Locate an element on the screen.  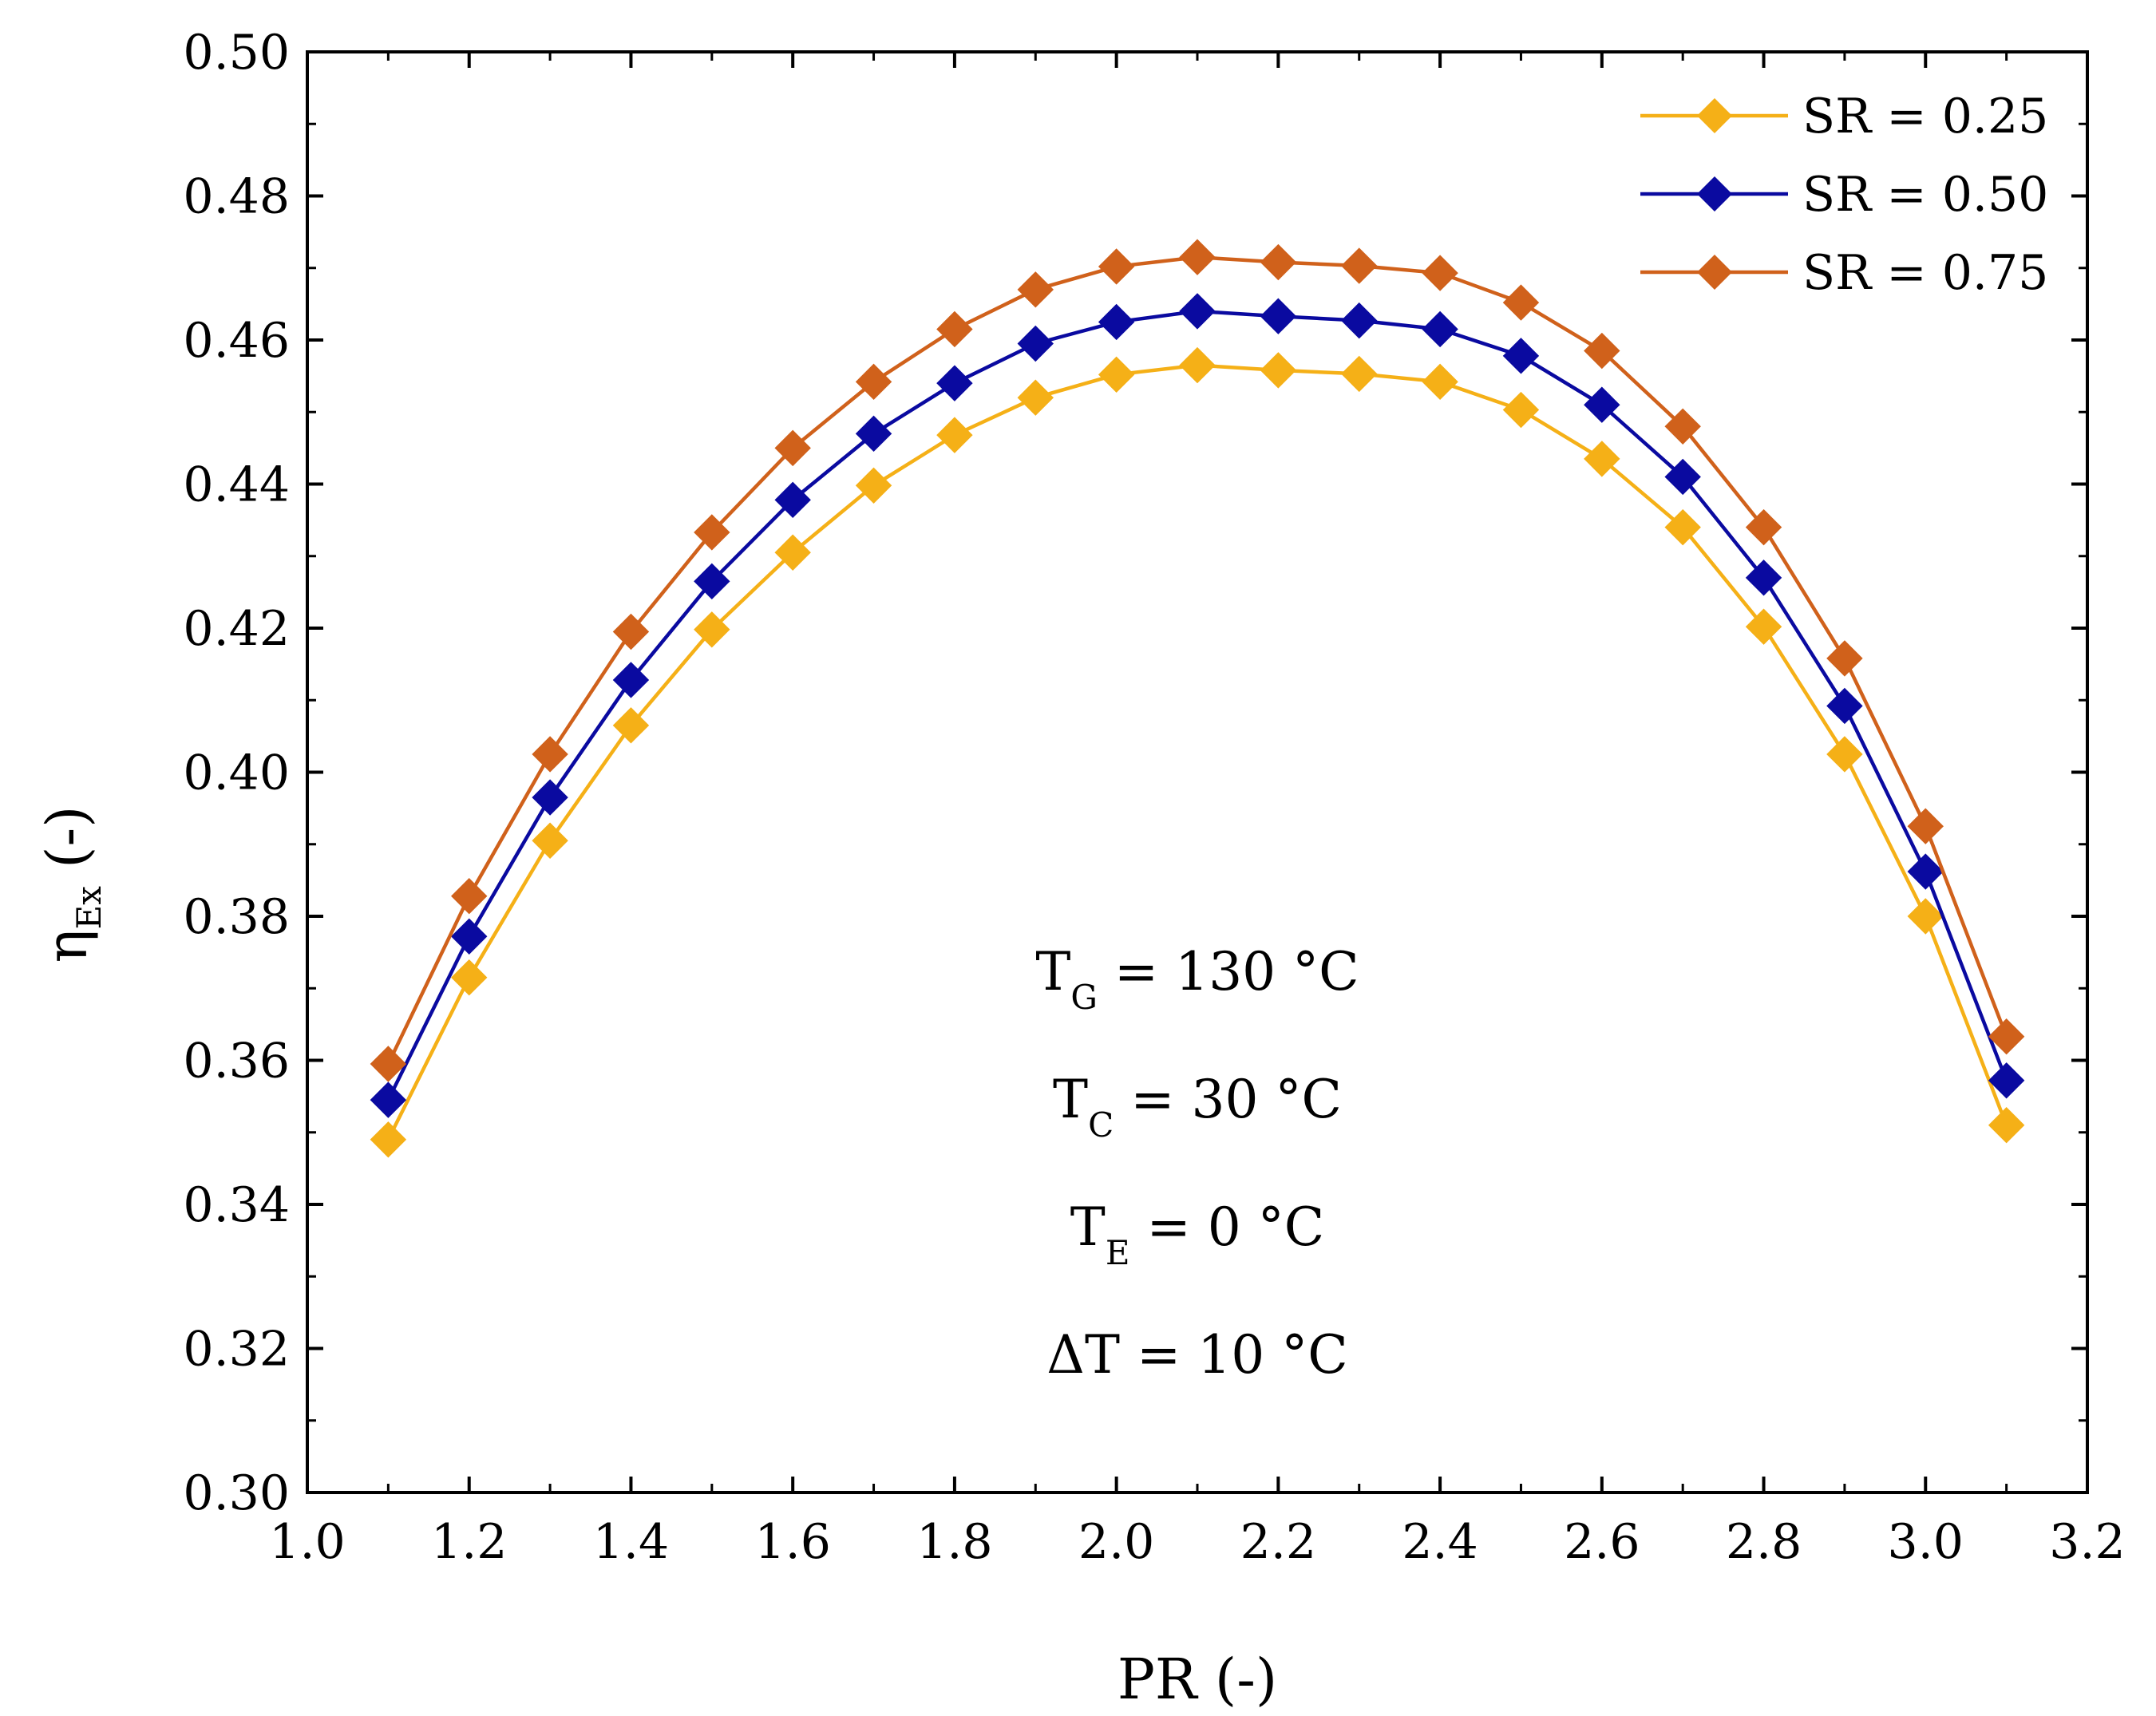
y-tick-label: 0.46 is located at coordinates (237, 341).